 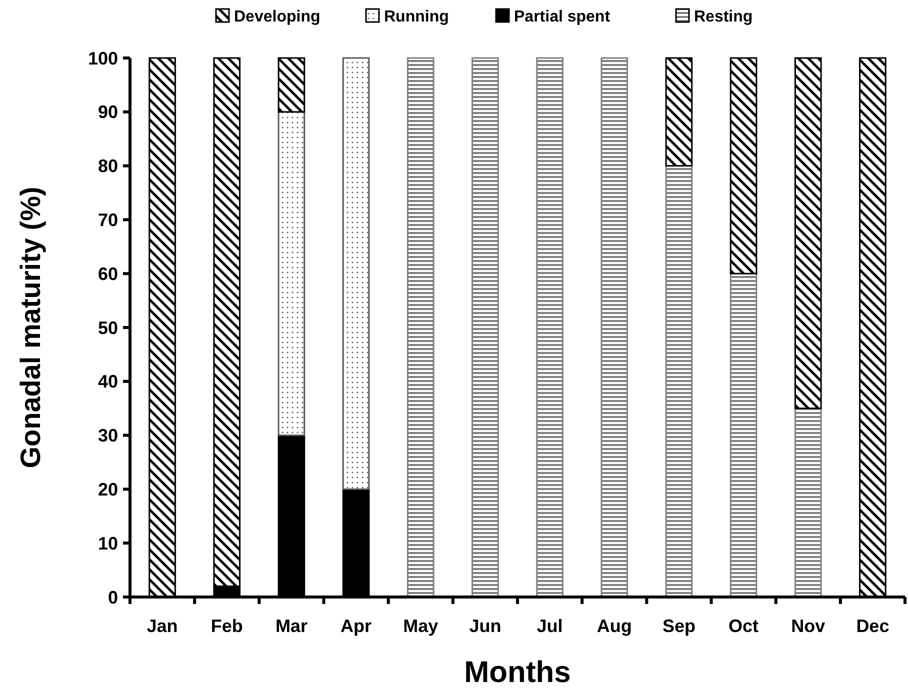 I want to click on x-axis-title: Months, so click(x=517, y=672).